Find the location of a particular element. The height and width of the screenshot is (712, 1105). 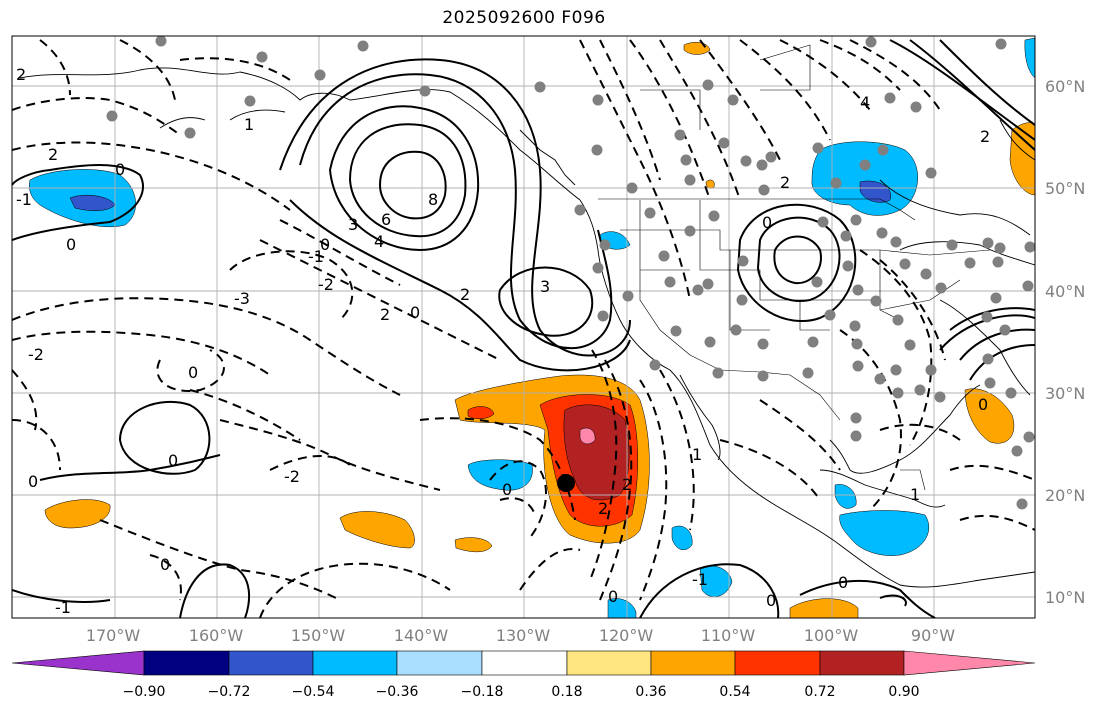

lon-label-160w: 160°W is located at coordinates (216, 635).